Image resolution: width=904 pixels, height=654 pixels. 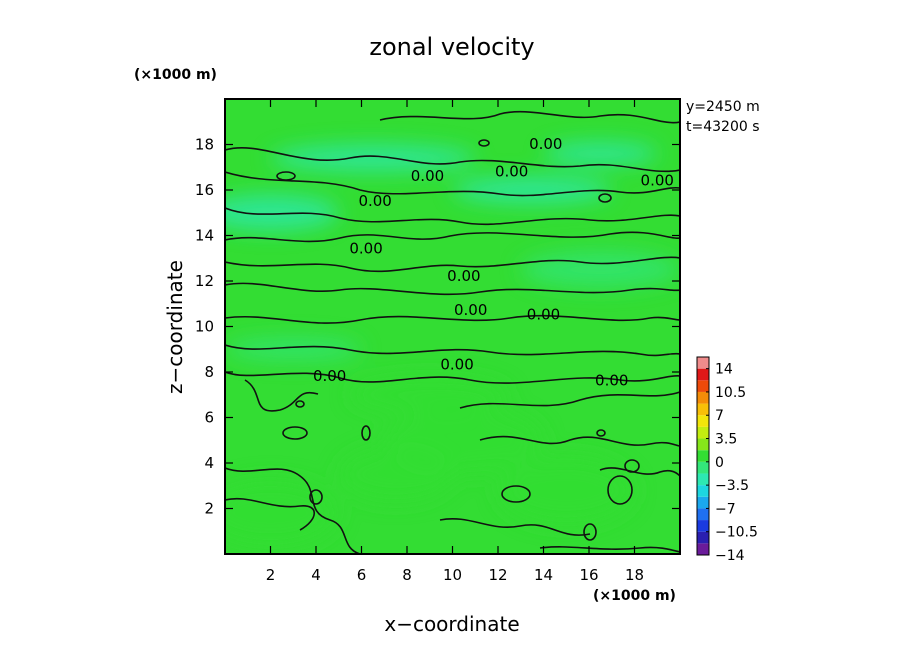 I want to click on chart-title: zonal velocity, so click(x=451, y=47).